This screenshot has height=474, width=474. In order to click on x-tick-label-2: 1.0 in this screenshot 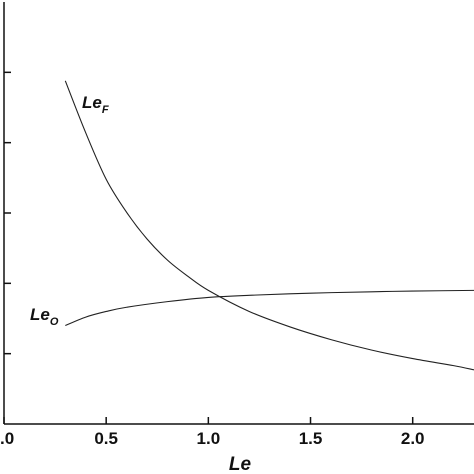, I will do `click(209, 438)`.